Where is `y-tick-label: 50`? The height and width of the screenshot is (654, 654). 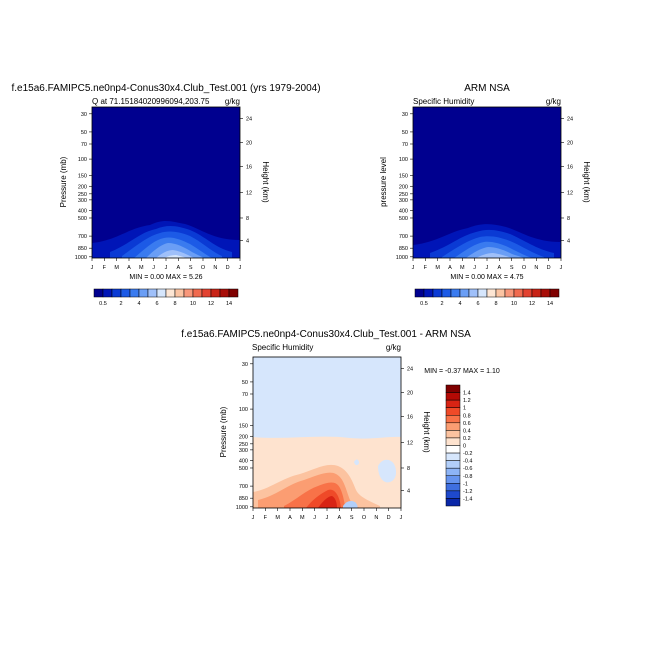
y-tick-label: 50 is located at coordinates (405, 133).